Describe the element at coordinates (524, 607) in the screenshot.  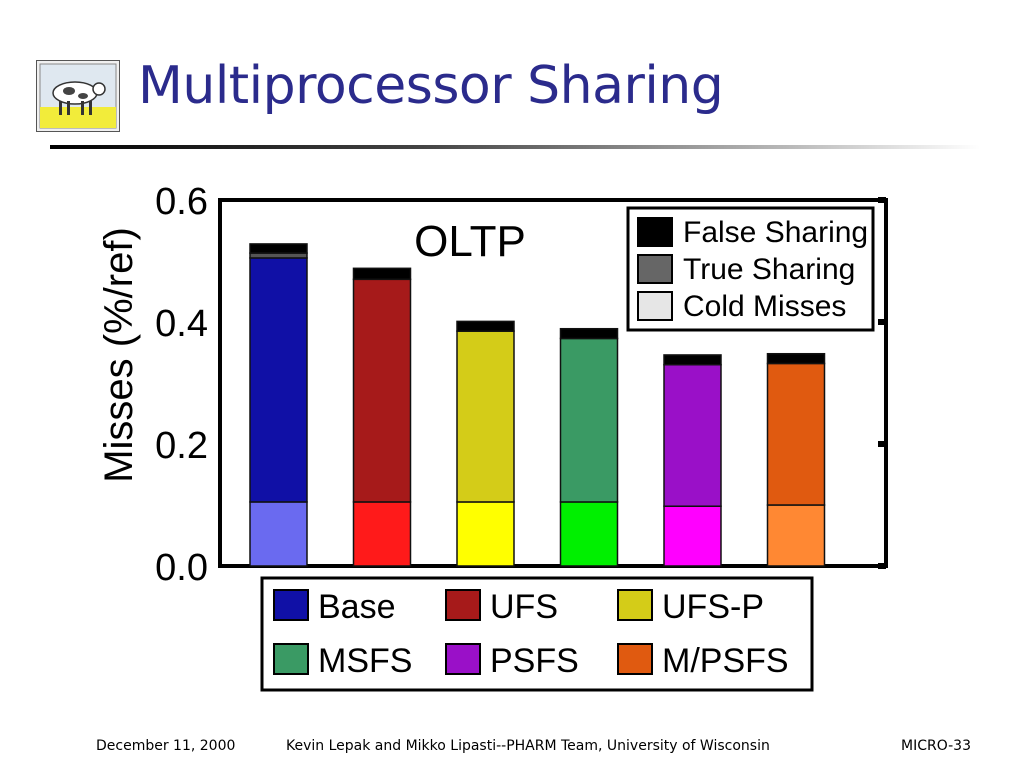
I see `legend-label: UFS` at that location.